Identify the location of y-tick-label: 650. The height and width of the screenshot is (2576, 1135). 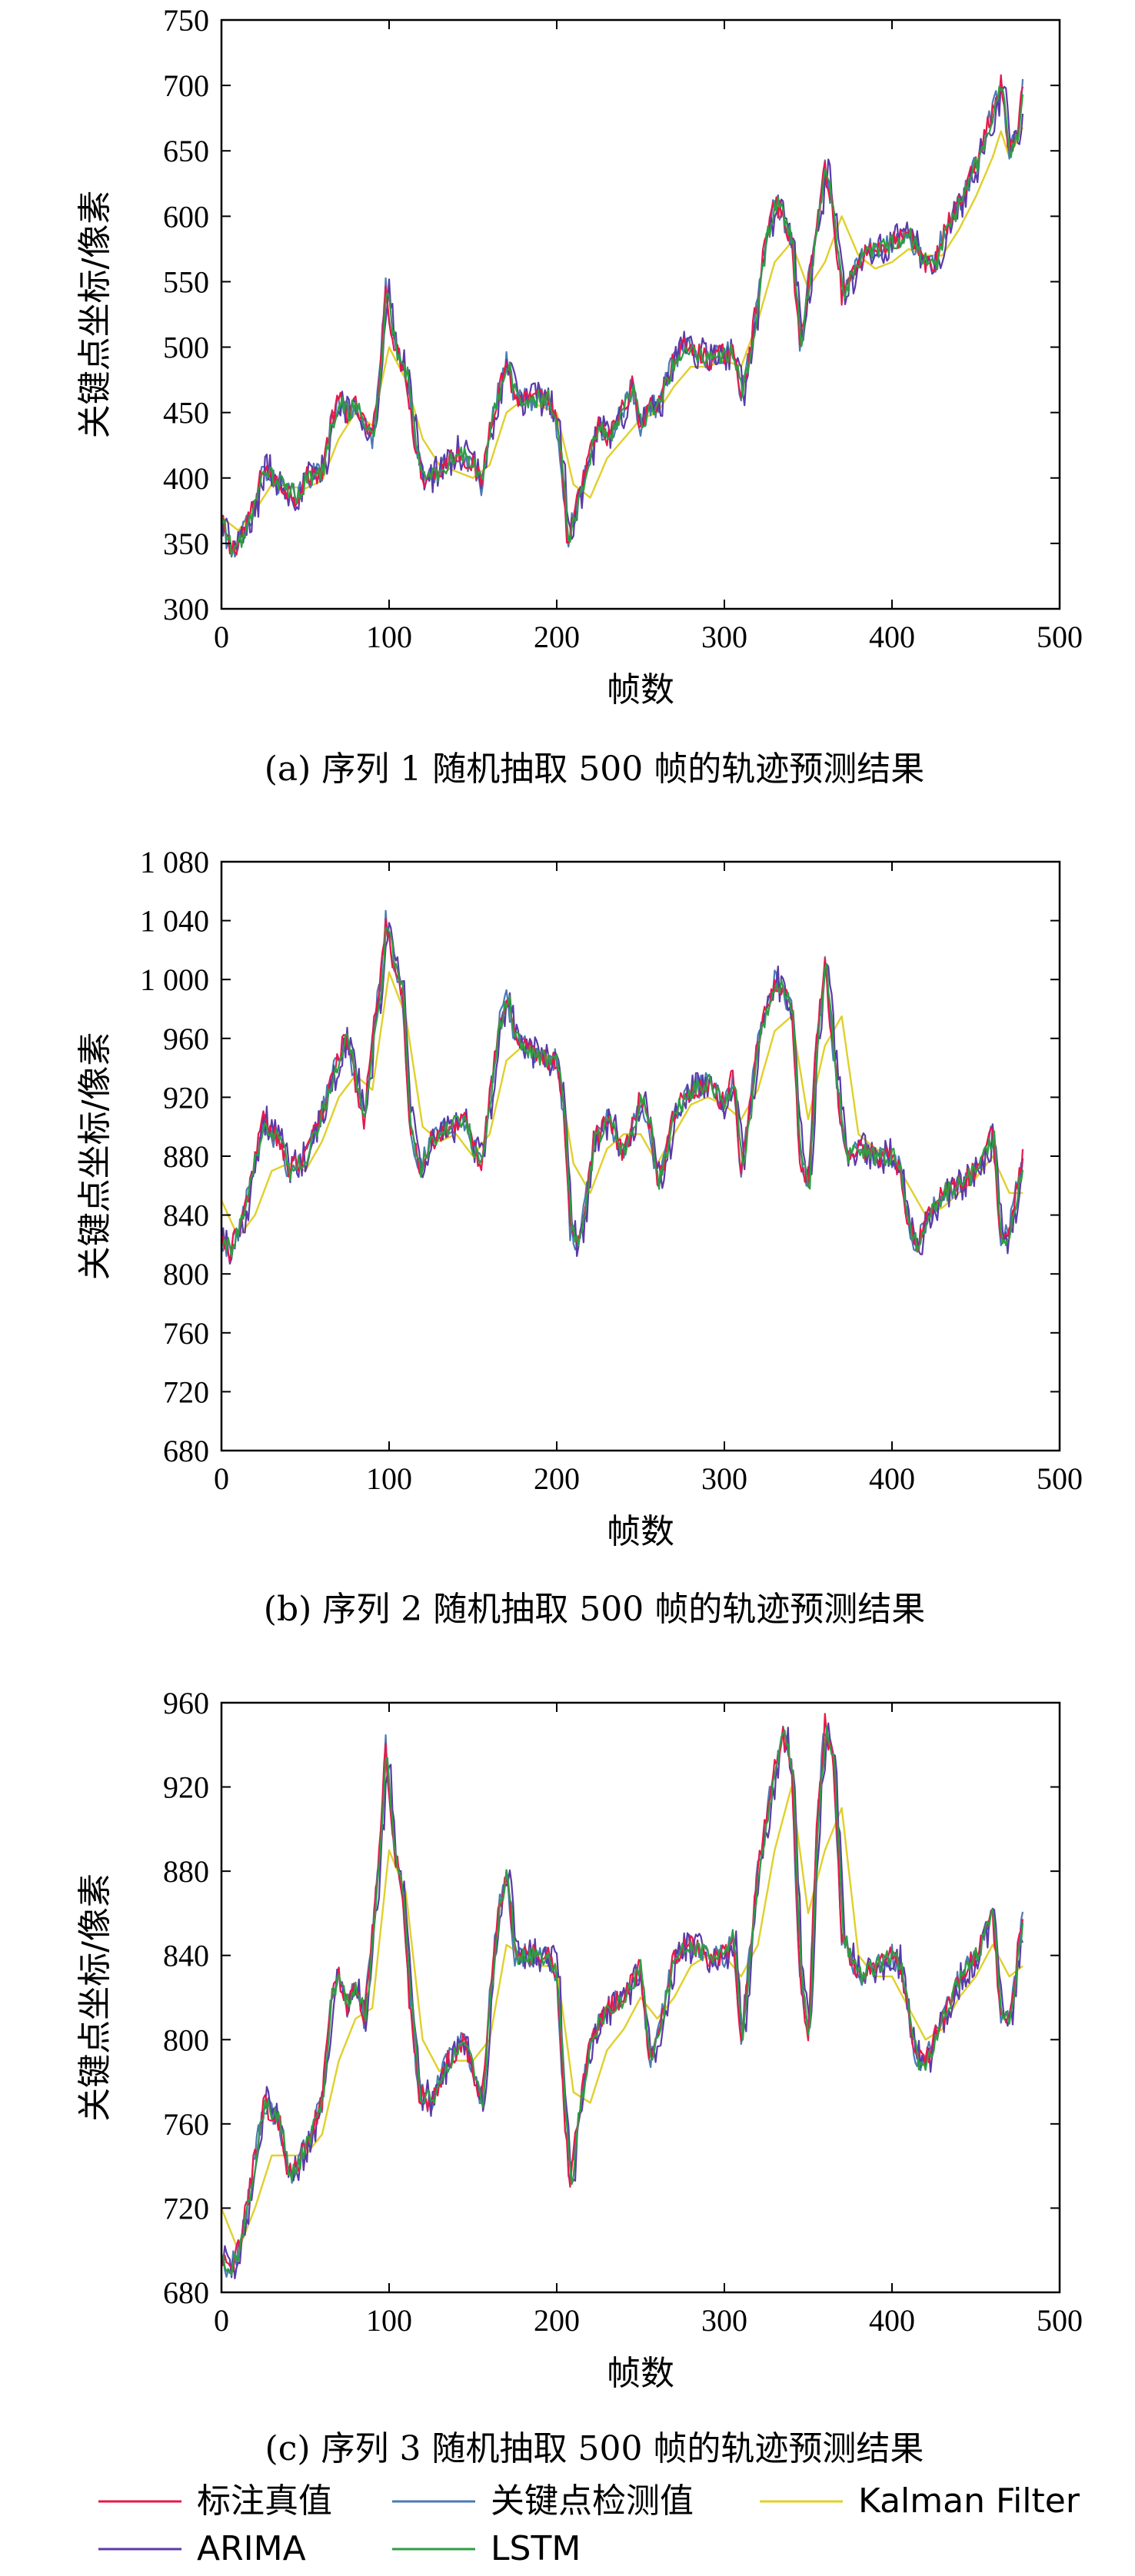
(186, 151).